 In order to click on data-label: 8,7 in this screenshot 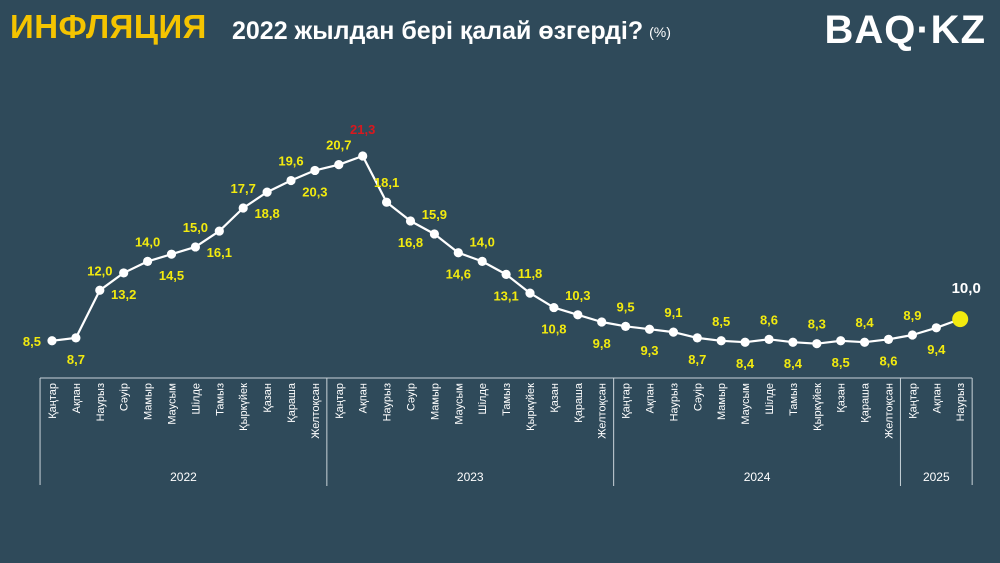, I will do `click(697, 359)`.